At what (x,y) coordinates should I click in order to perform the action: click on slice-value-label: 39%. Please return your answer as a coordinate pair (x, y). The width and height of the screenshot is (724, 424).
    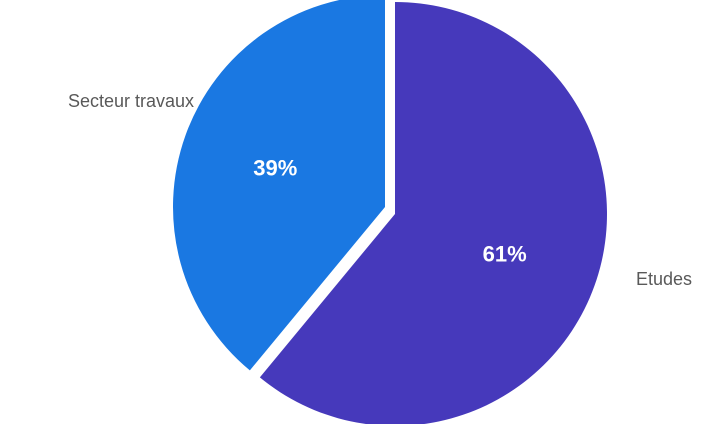
    Looking at the image, I should click on (275, 168).